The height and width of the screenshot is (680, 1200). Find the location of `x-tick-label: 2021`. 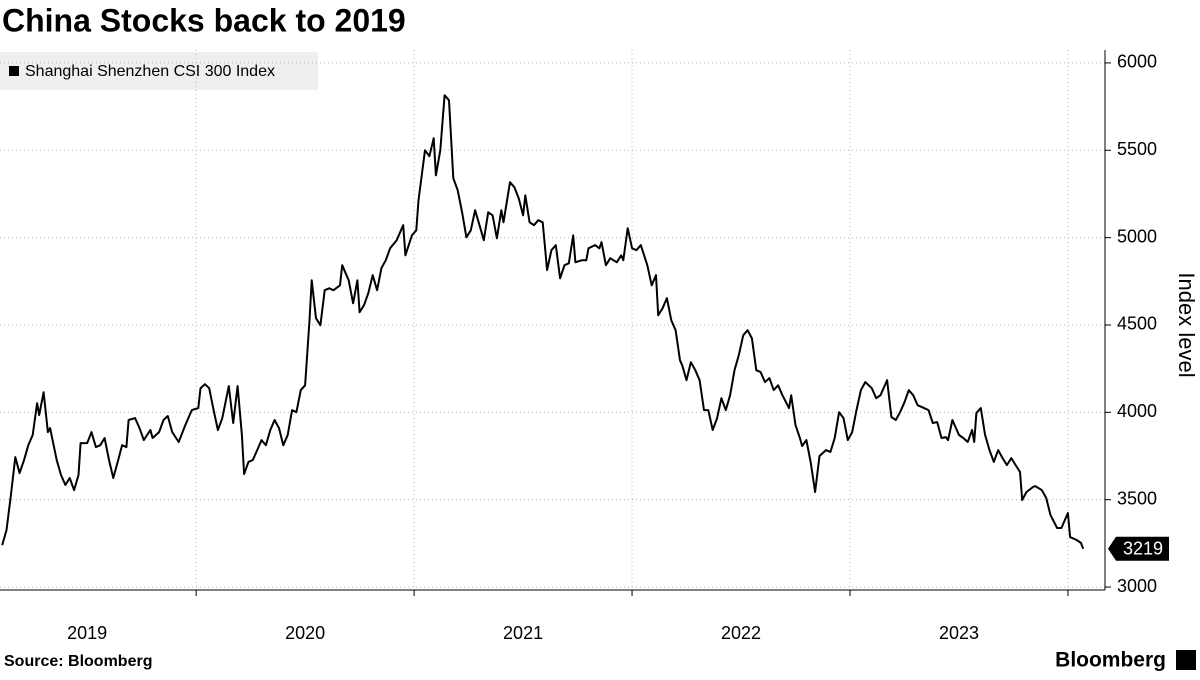

x-tick-label: 2021 is located at coordinates (523, 633).